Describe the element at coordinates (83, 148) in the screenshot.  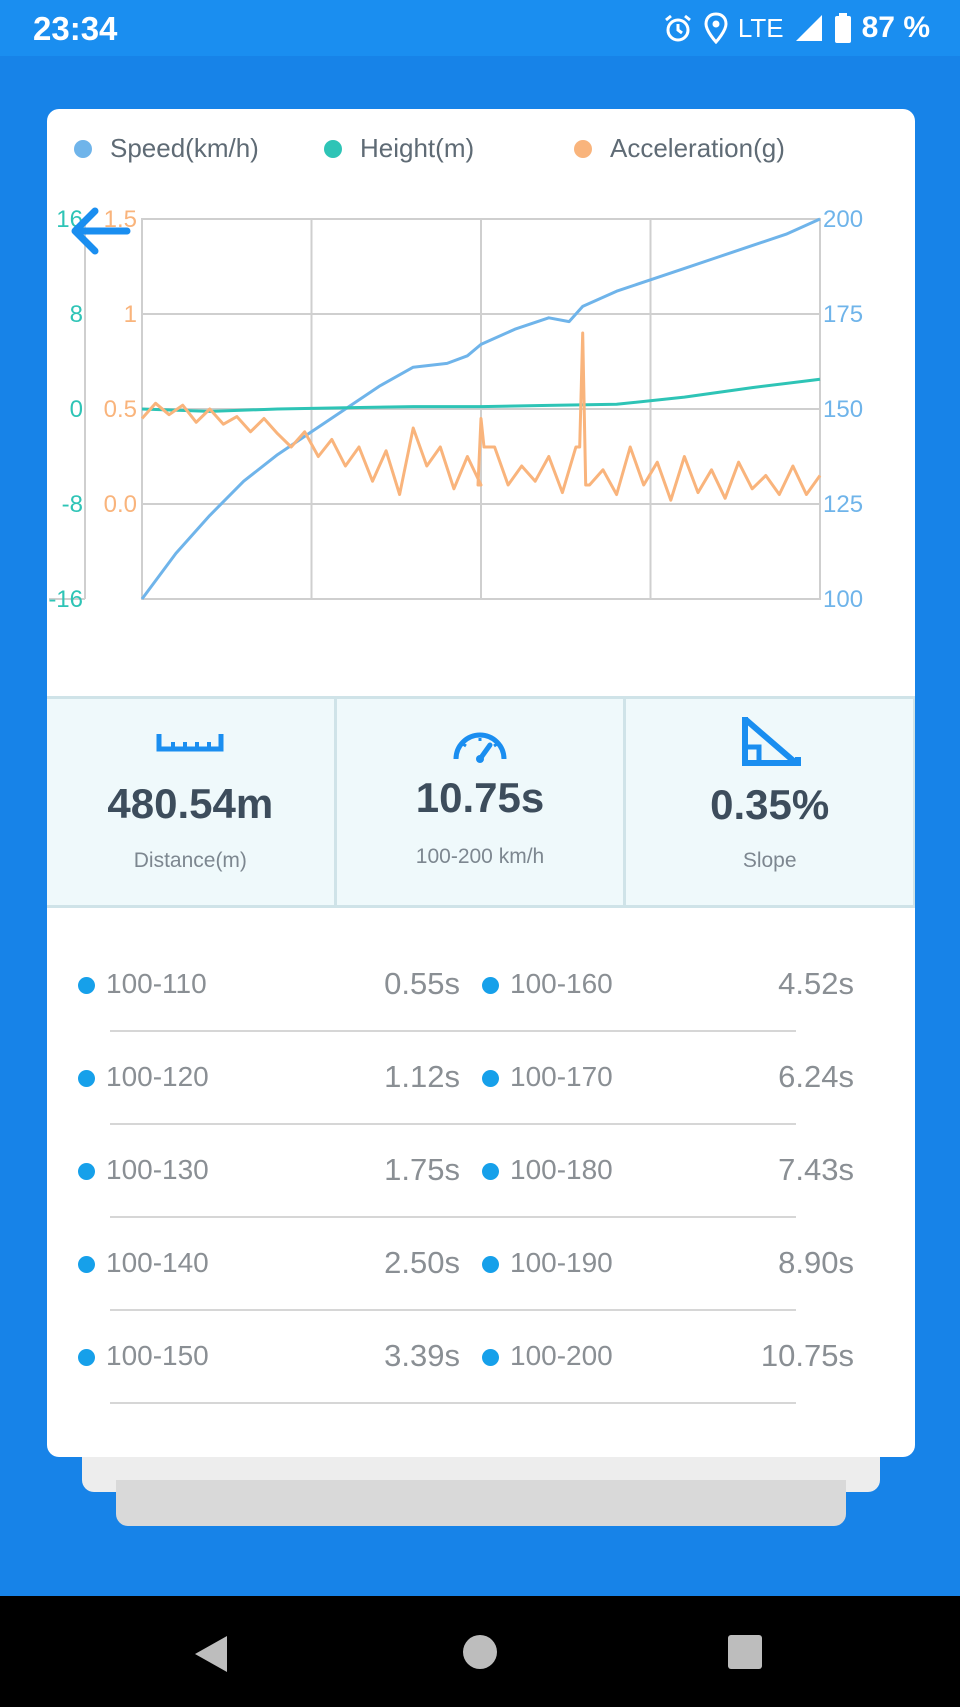
I see `legend-speed-dot` at that location.